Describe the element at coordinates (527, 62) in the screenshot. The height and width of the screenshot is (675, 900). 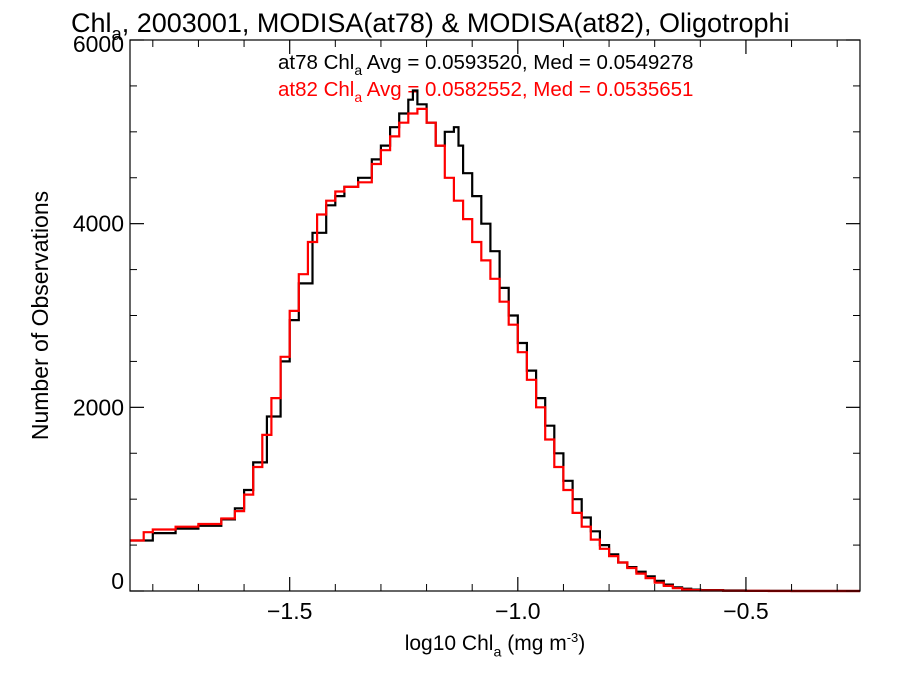
I see `annotation-at78-part-2: Avg = 0.0593520, Med = 0.0549278` at that location.